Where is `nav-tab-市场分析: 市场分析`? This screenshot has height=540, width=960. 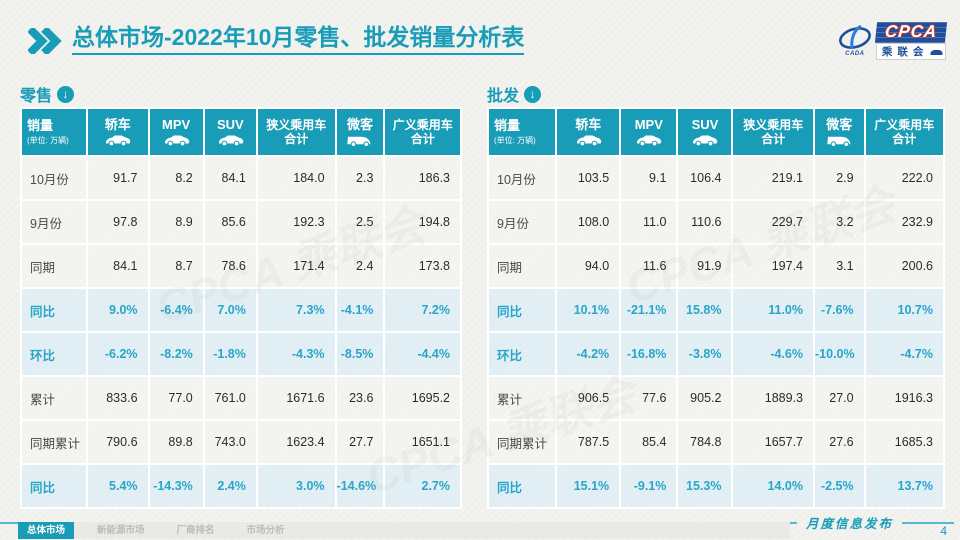 nav-tab-市场分析: 市场分析 is located at coordinates (265, 530).